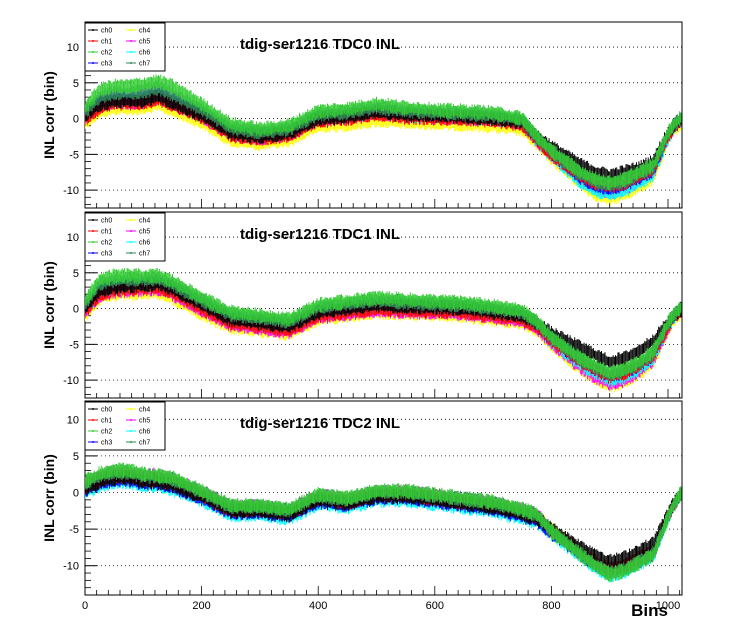 Image resolution: width=746 pixels, height=622 pixels. What do you see at coordinates (85, 606) in the screenshot?
I see `x-tick-label: 0` at bounding box center [85, 606].